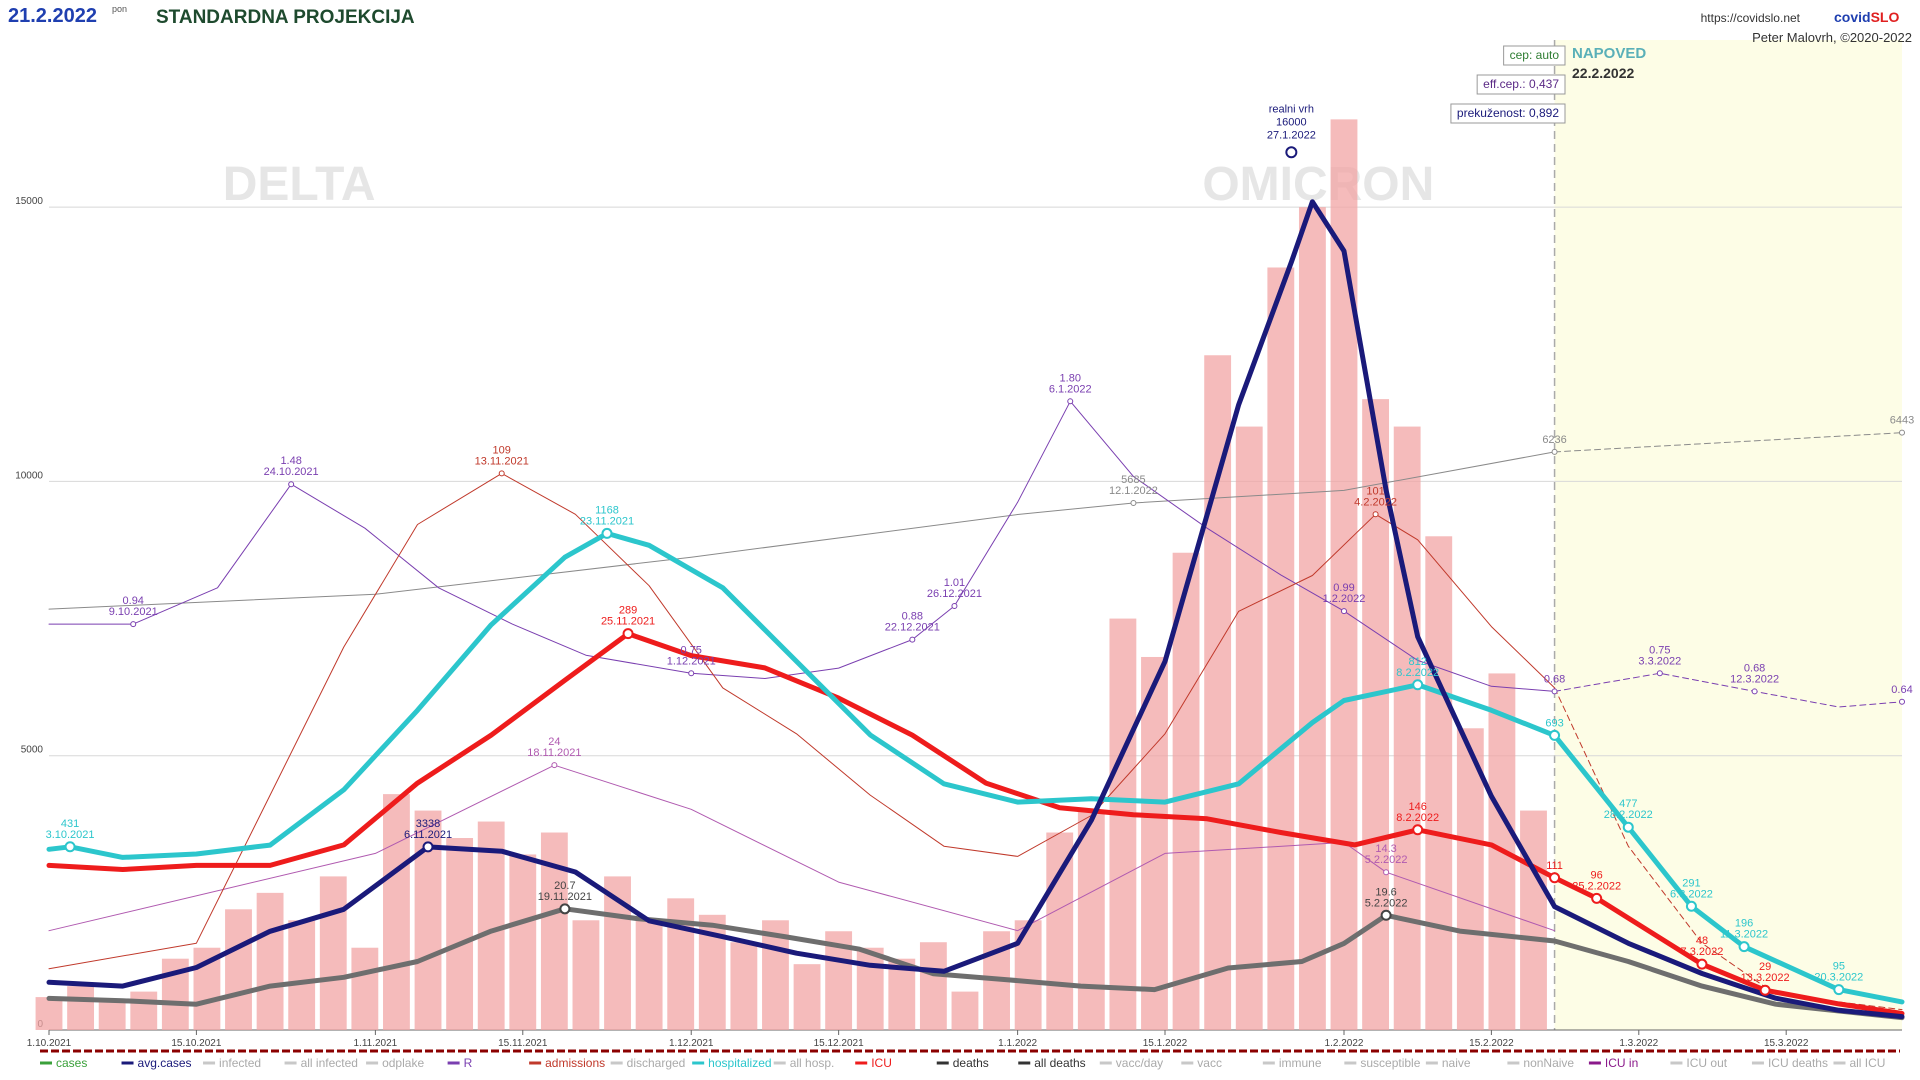  What do you see at coordinates (70, 824) in the screenshot?
I see `annotation-value: 431` at bounding box center [70, 824].